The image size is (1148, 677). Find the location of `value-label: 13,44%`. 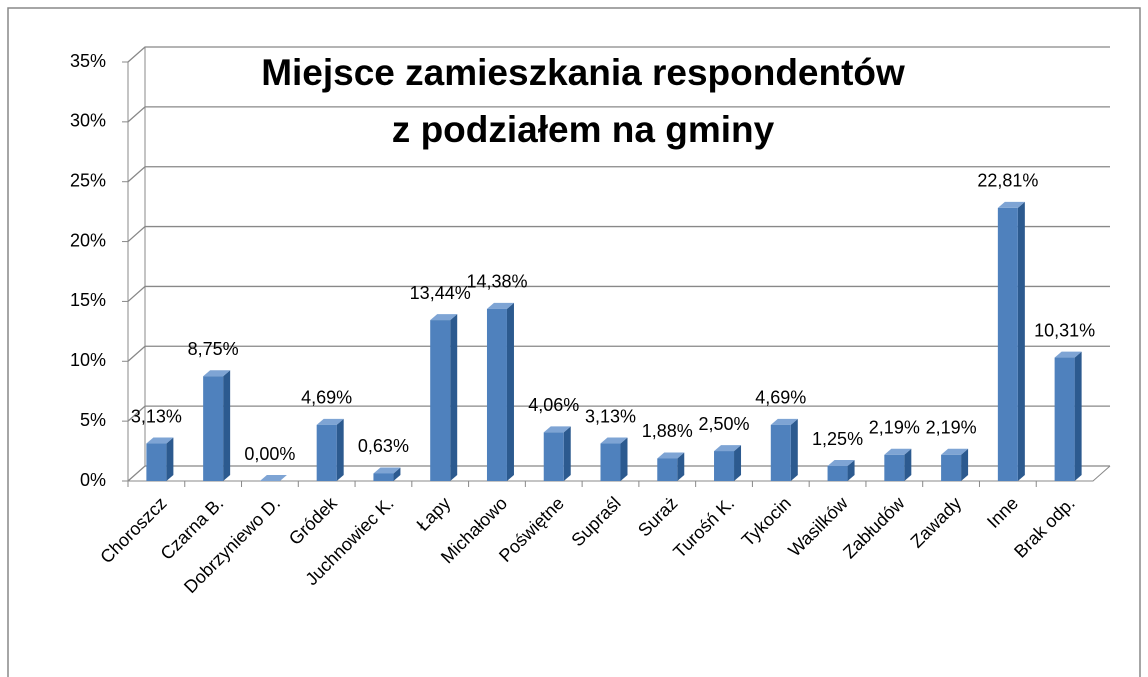

value-label: 13,44% is located at coordinates (440, 293).